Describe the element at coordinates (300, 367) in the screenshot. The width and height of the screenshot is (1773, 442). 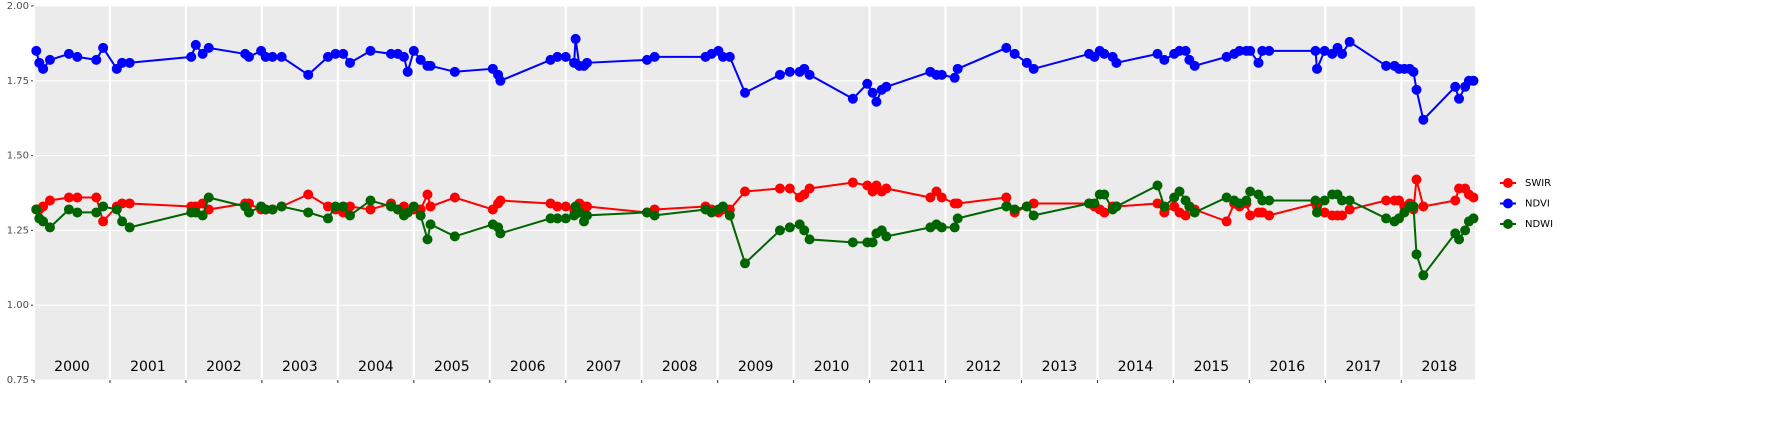
I see `year-label: 2003` at that location.